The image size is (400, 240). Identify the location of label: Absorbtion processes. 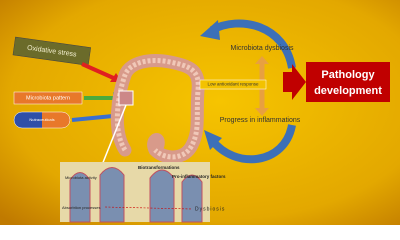
(81, 207).